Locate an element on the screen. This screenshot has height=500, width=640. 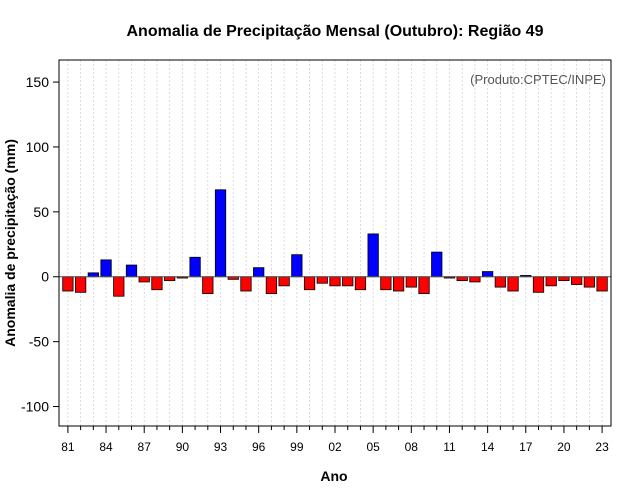
bar-2016 is located at coordinates (513, 284).